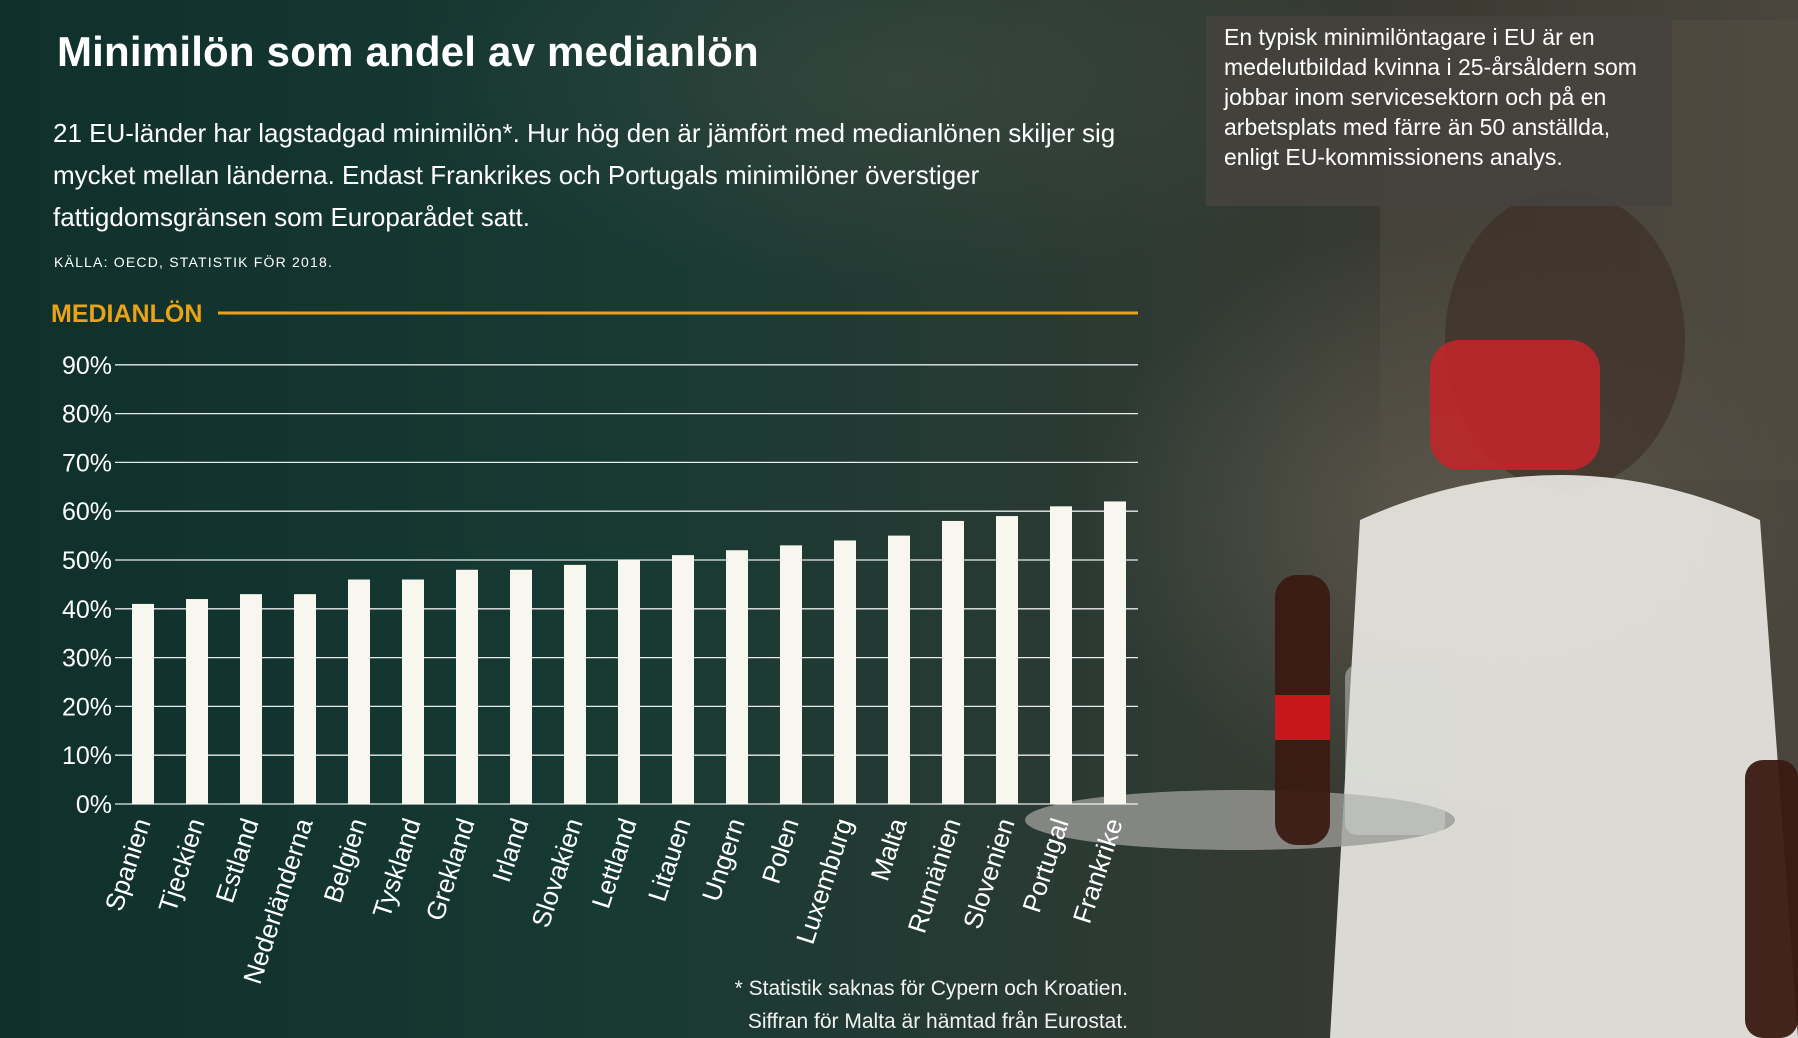 This screenshot has height=1038, width=1798. I want to click on x-tick-label: Polen, so click(780, 851).